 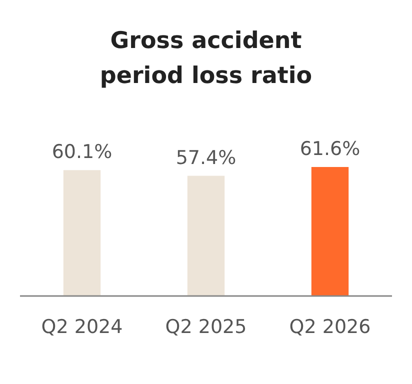 I want to click on x-tick-label: Q2 2024, so click(x=82, y=327).